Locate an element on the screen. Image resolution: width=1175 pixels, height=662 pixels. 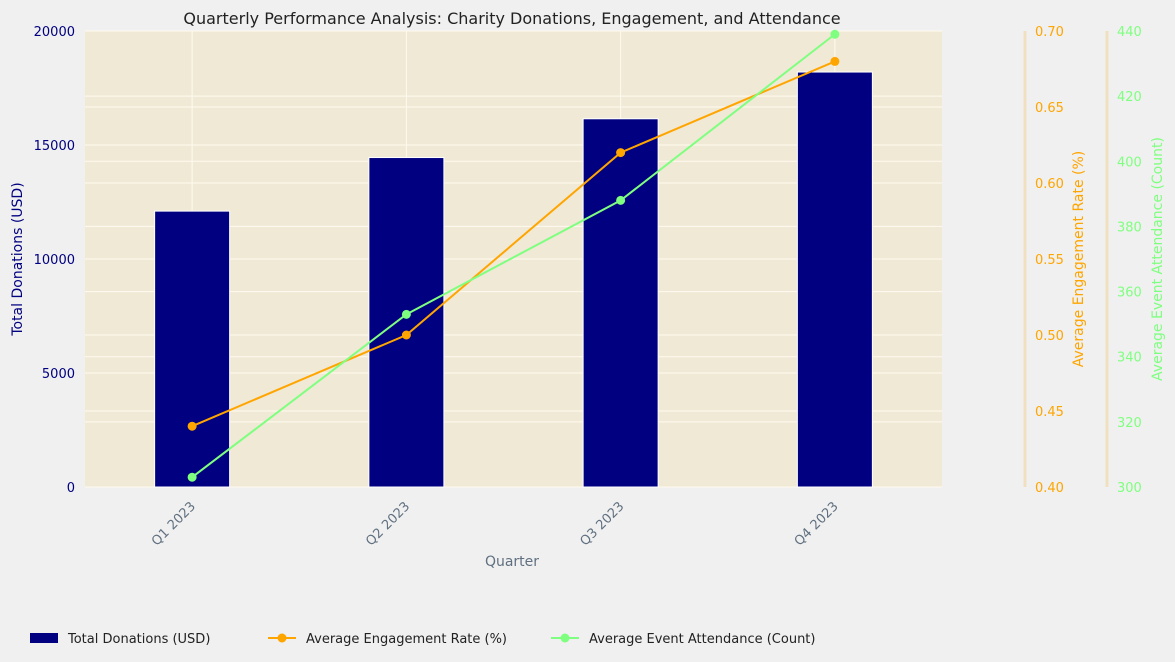
left-tick-label: 5000 is located at coordinates (58, 374).